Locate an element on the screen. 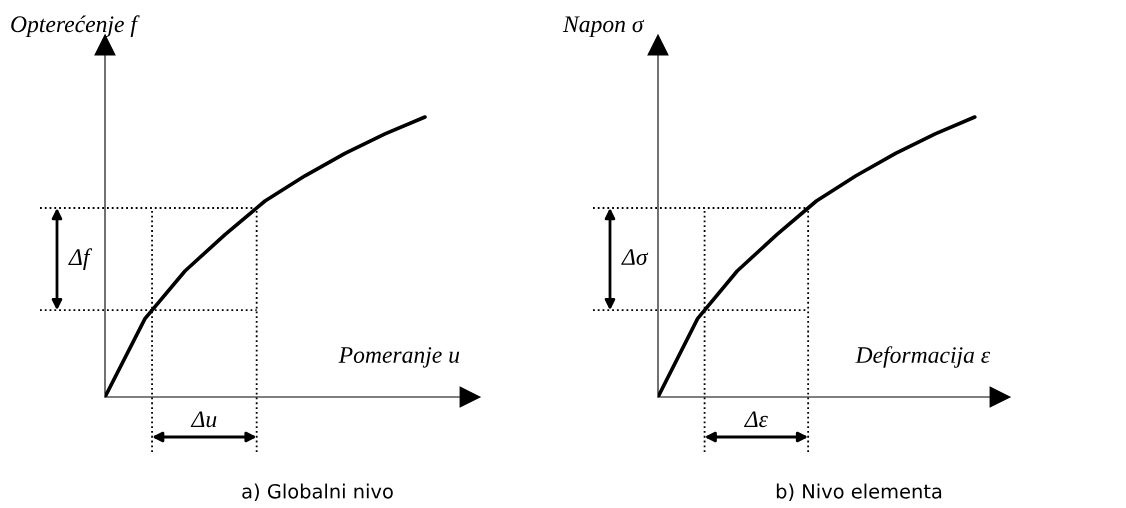 The image size is (1126, 508). x-axis-title: Pomeranje u is located at coordinates (399, 357).